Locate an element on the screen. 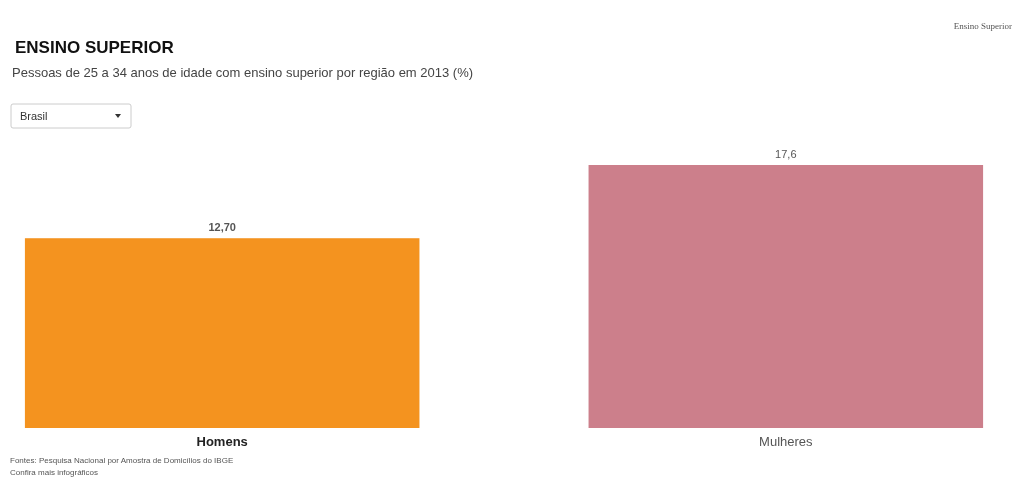  data-label: 12,70 is located at coordinates (222, 227).